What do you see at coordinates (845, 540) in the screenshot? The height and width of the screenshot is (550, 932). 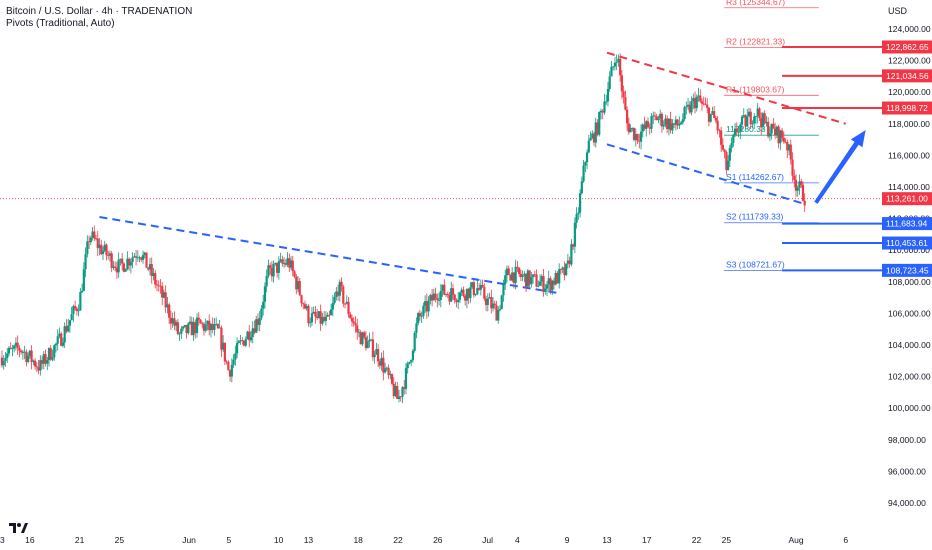 I see `time-tick-label: 6` at bounding box center [845, 540].